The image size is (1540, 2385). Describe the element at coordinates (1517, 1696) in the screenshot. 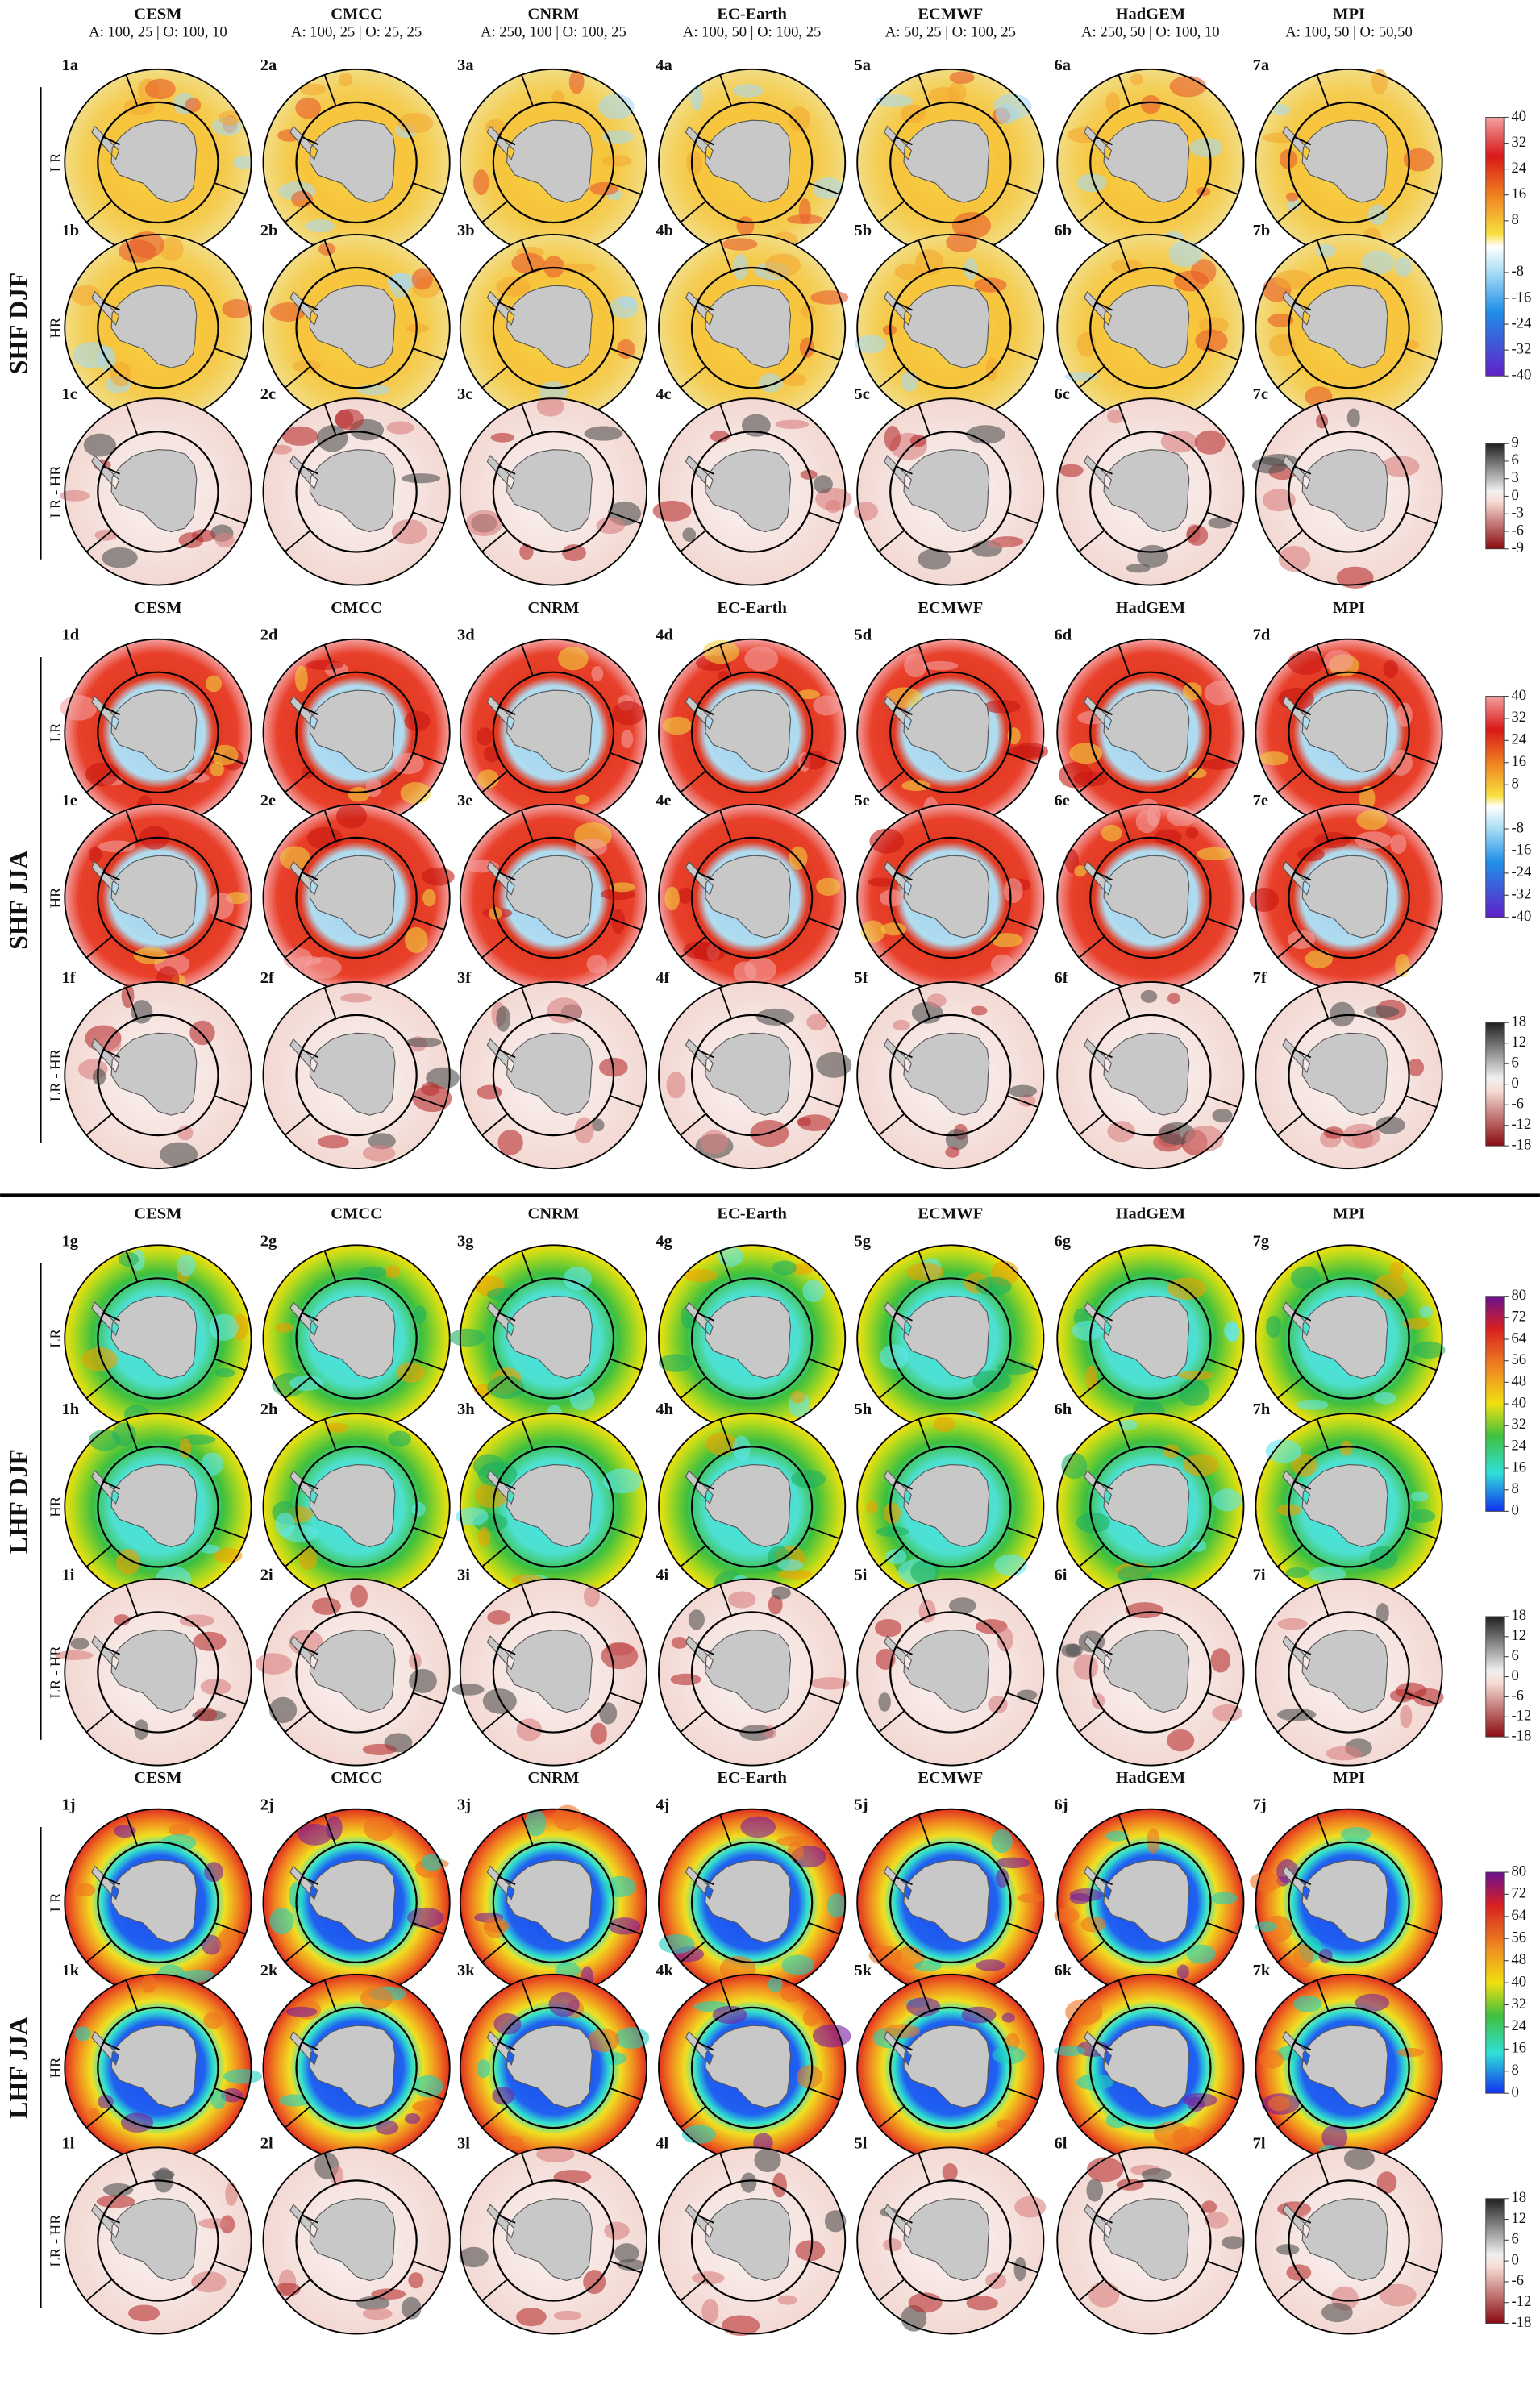

I see `colorbar-tick-label: -6` at that location.